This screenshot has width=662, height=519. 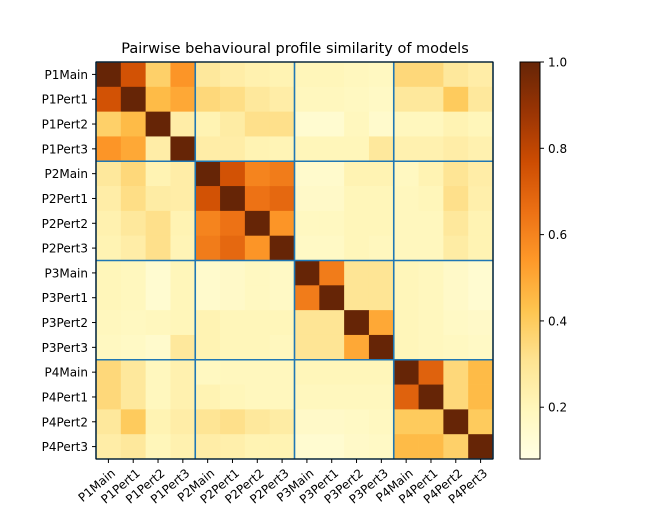 What do you see at coordinates (307, 397) in the screenshot?
I see `heatmap-cell-P4Pert1-P3Main` at bounding box center [307, 397].